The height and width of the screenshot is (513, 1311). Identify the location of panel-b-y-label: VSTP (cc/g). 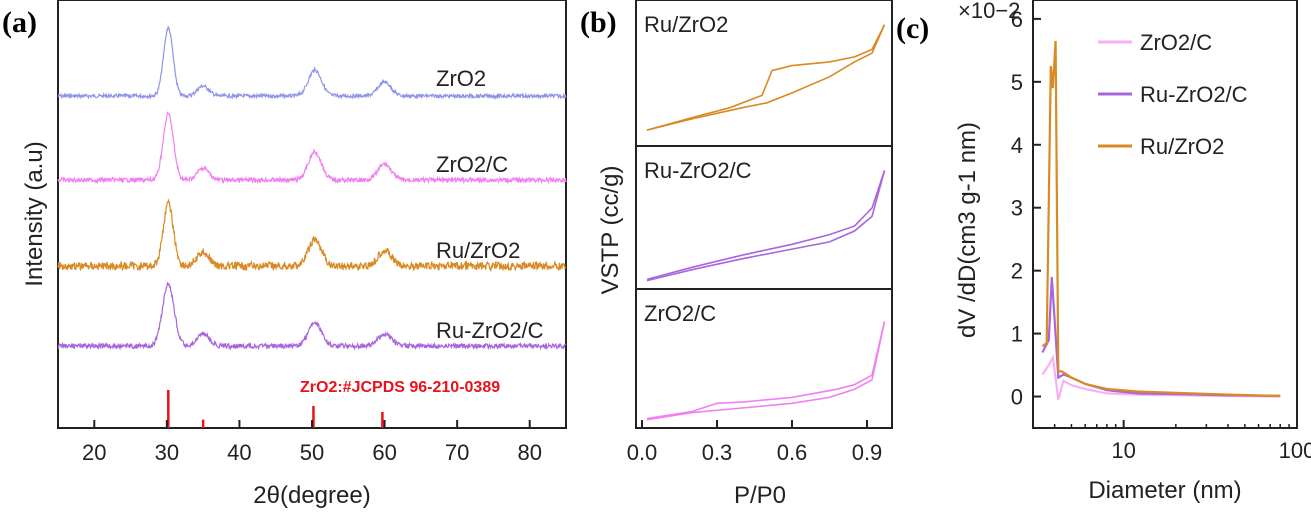
(610, 230).